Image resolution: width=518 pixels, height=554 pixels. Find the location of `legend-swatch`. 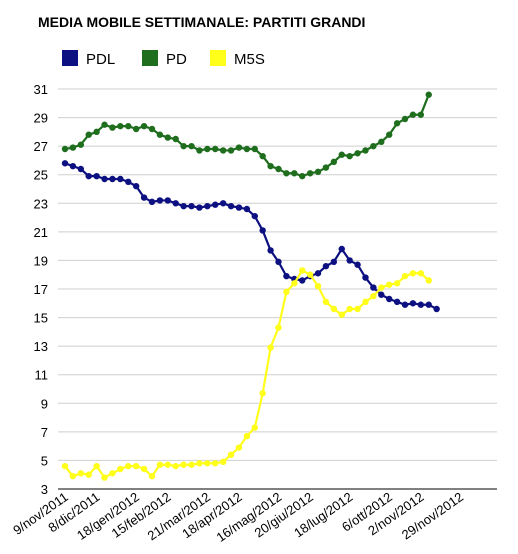

legend-swatch is located at coordinates (150, 58).